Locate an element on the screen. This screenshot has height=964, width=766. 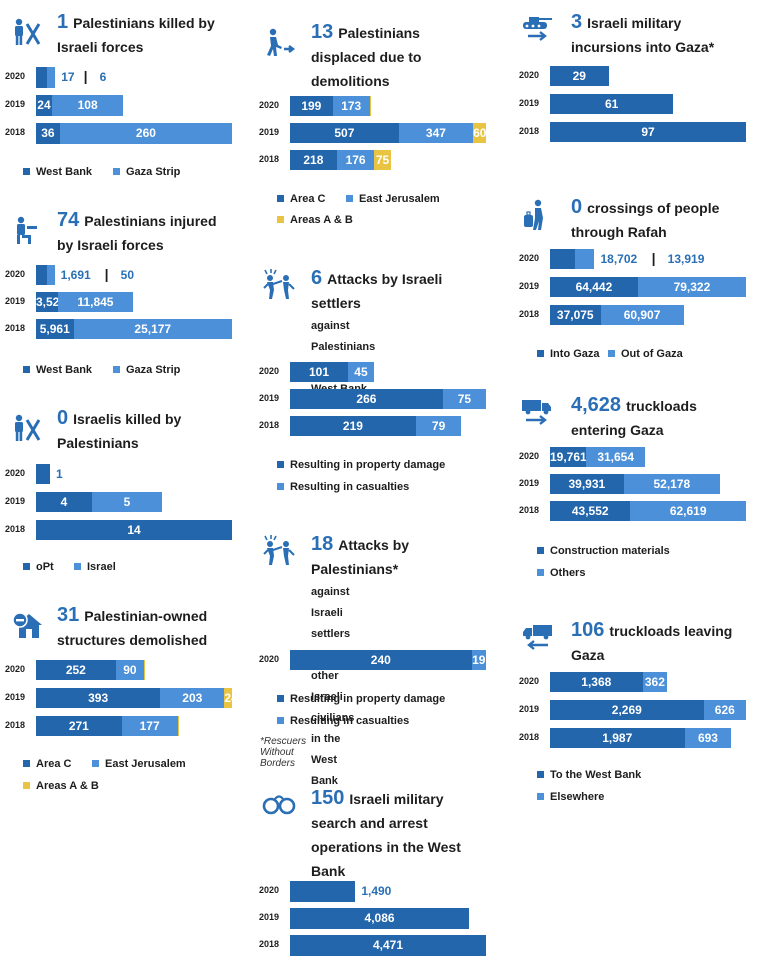
headline-line: by Israeli forces is located at coordinates (110, 245).